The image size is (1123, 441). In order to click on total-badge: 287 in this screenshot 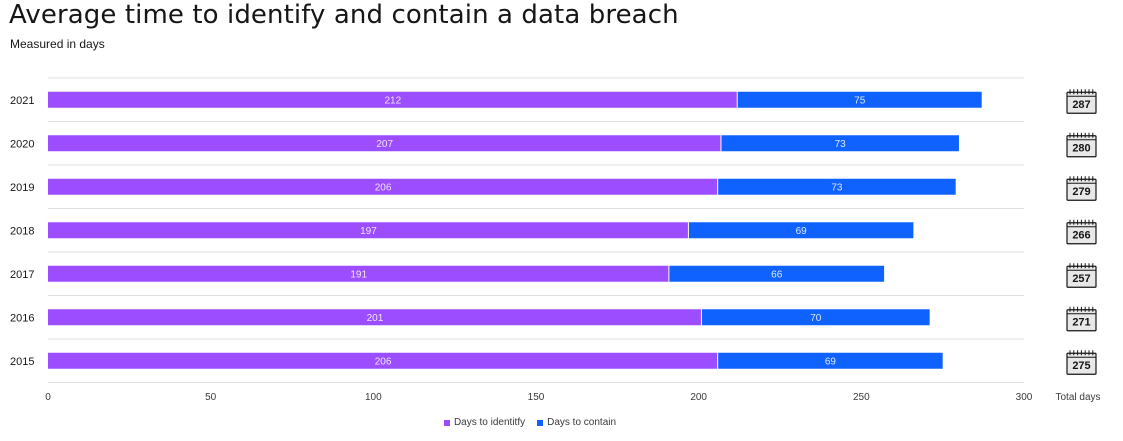, I will do `click(1081, 101)`.